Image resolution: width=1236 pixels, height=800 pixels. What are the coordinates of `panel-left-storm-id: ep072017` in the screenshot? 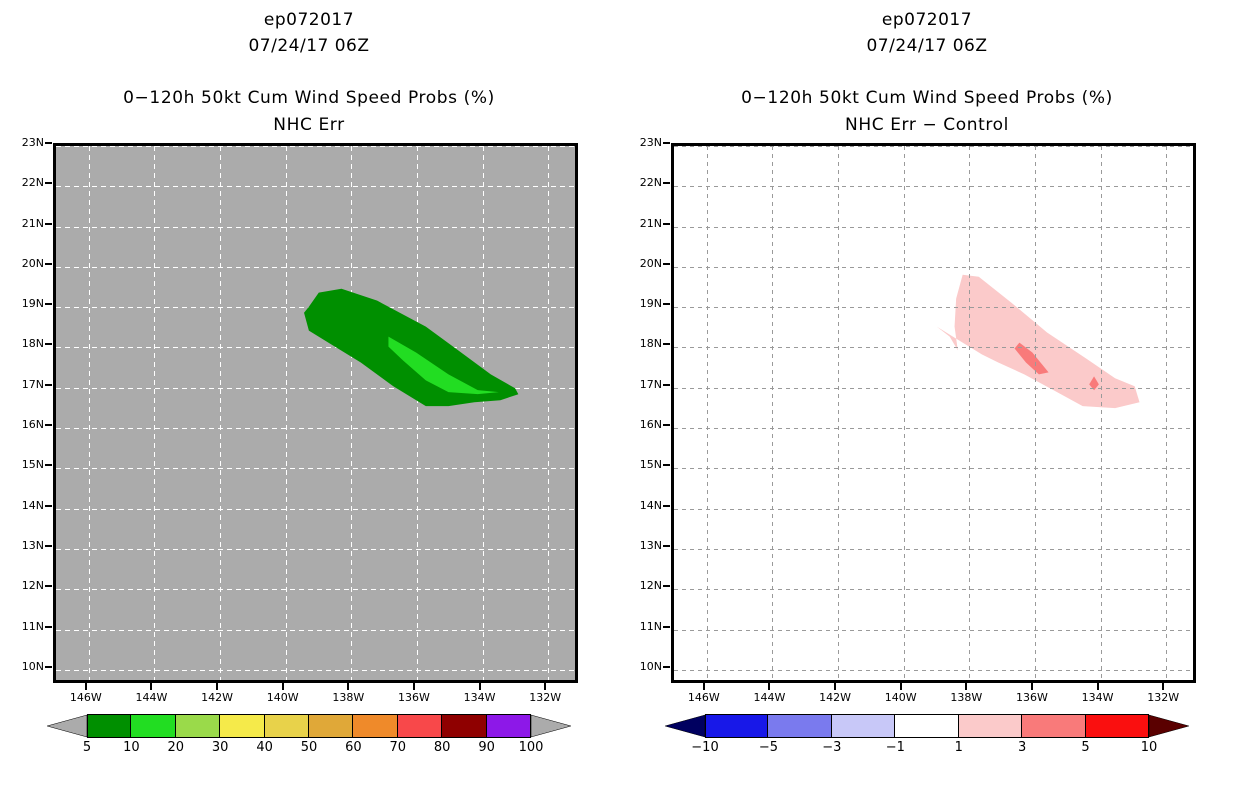 It's located at (309, 20).